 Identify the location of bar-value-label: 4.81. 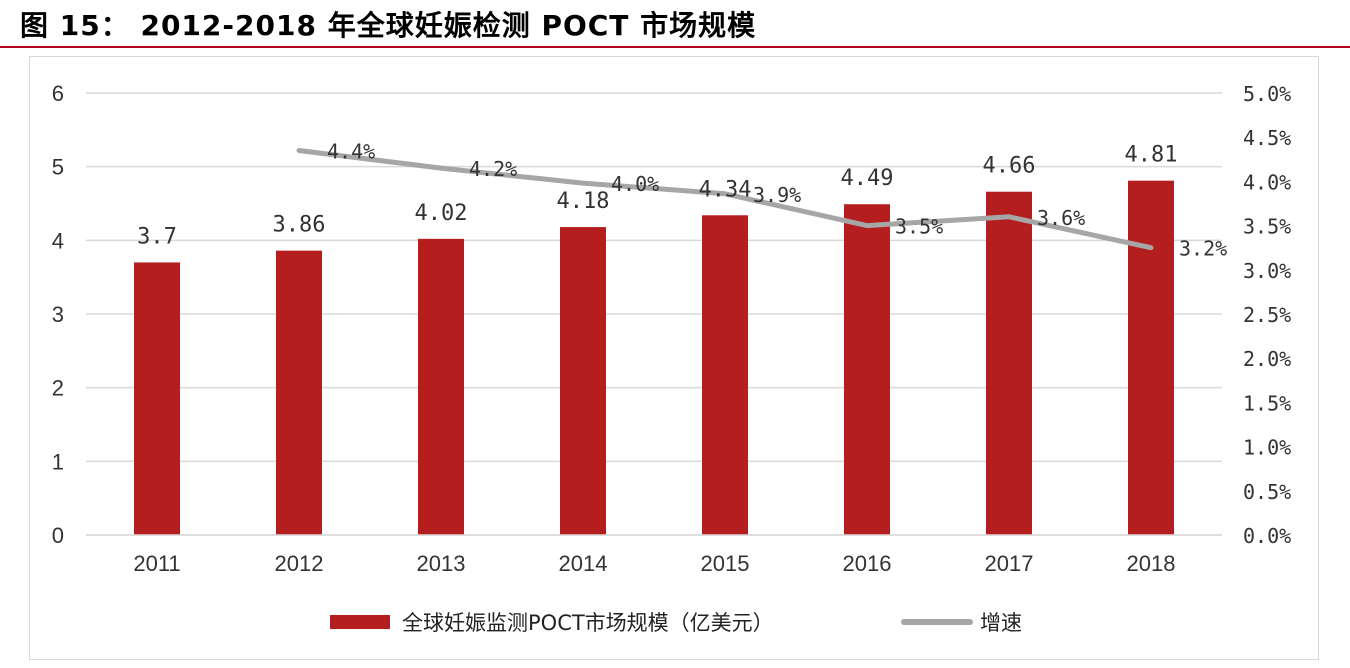
(1151, 155).